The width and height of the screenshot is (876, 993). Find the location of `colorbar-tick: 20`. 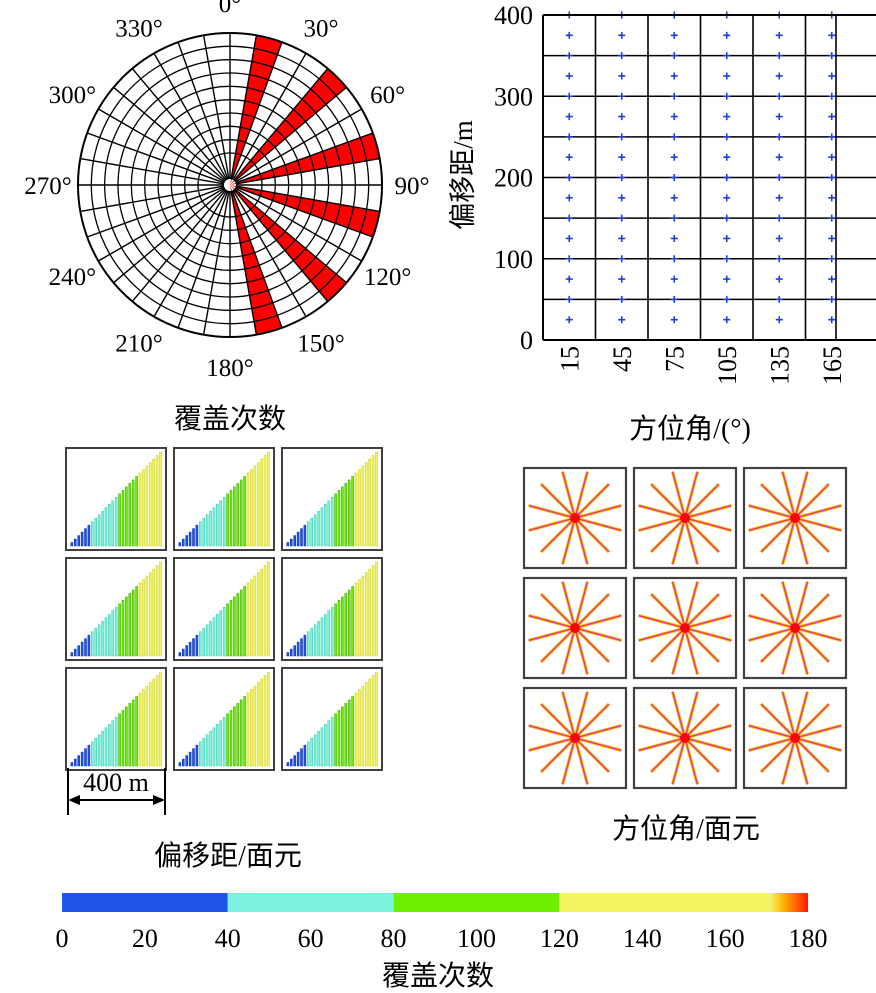

colorbar-tick: 20 is located at coordinates (145, 938).